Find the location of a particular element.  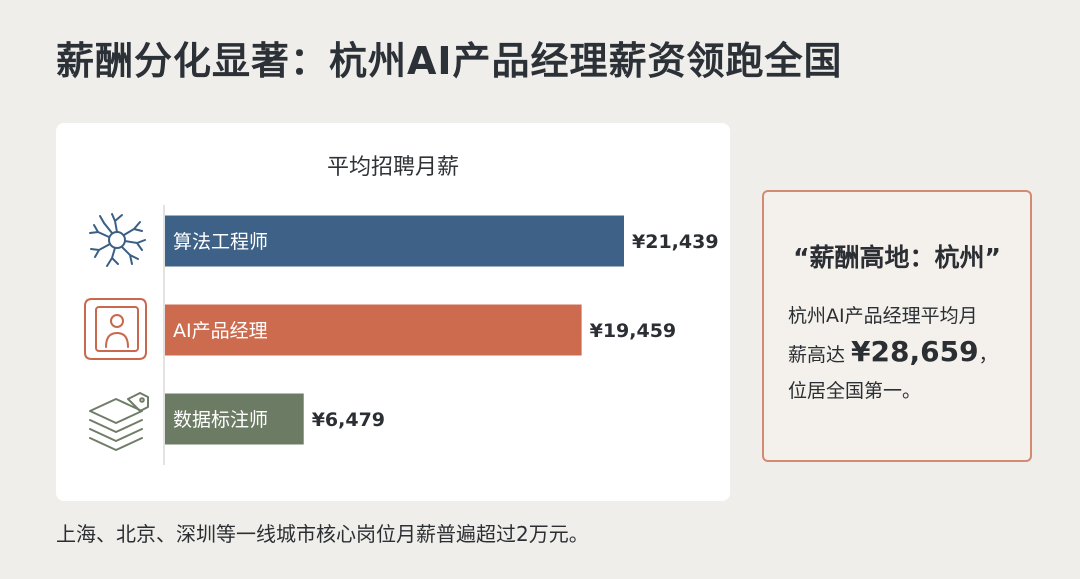

bar-category-label: 算法工程师 is located at coordinates (220, 242).